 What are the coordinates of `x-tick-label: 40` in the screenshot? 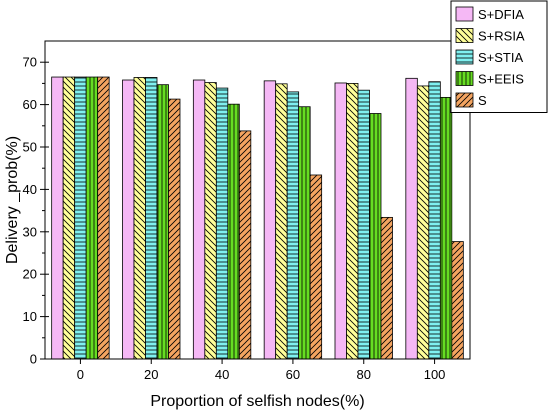 It's located at (222, 374).